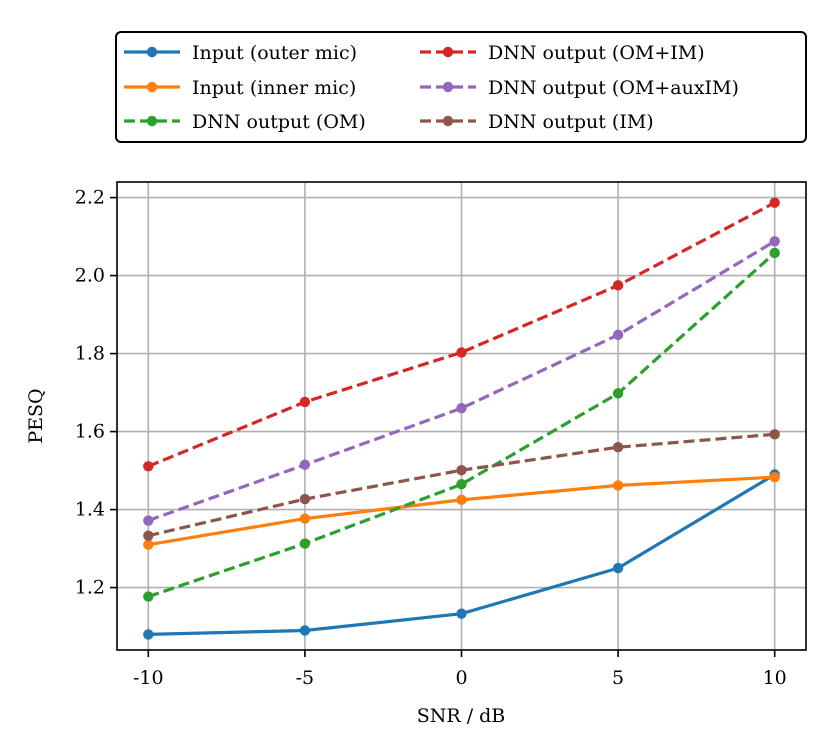  I want to click on legend-entry-dnn-output-om-im: DNN output (OM+IM), so click(562, 53).